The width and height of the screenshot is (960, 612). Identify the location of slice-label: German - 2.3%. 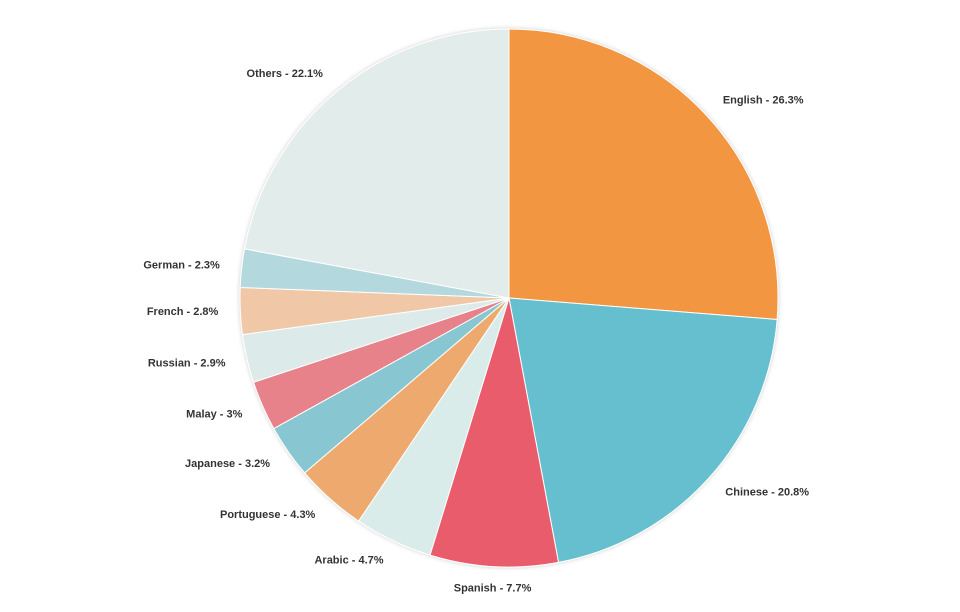
(181, 266).